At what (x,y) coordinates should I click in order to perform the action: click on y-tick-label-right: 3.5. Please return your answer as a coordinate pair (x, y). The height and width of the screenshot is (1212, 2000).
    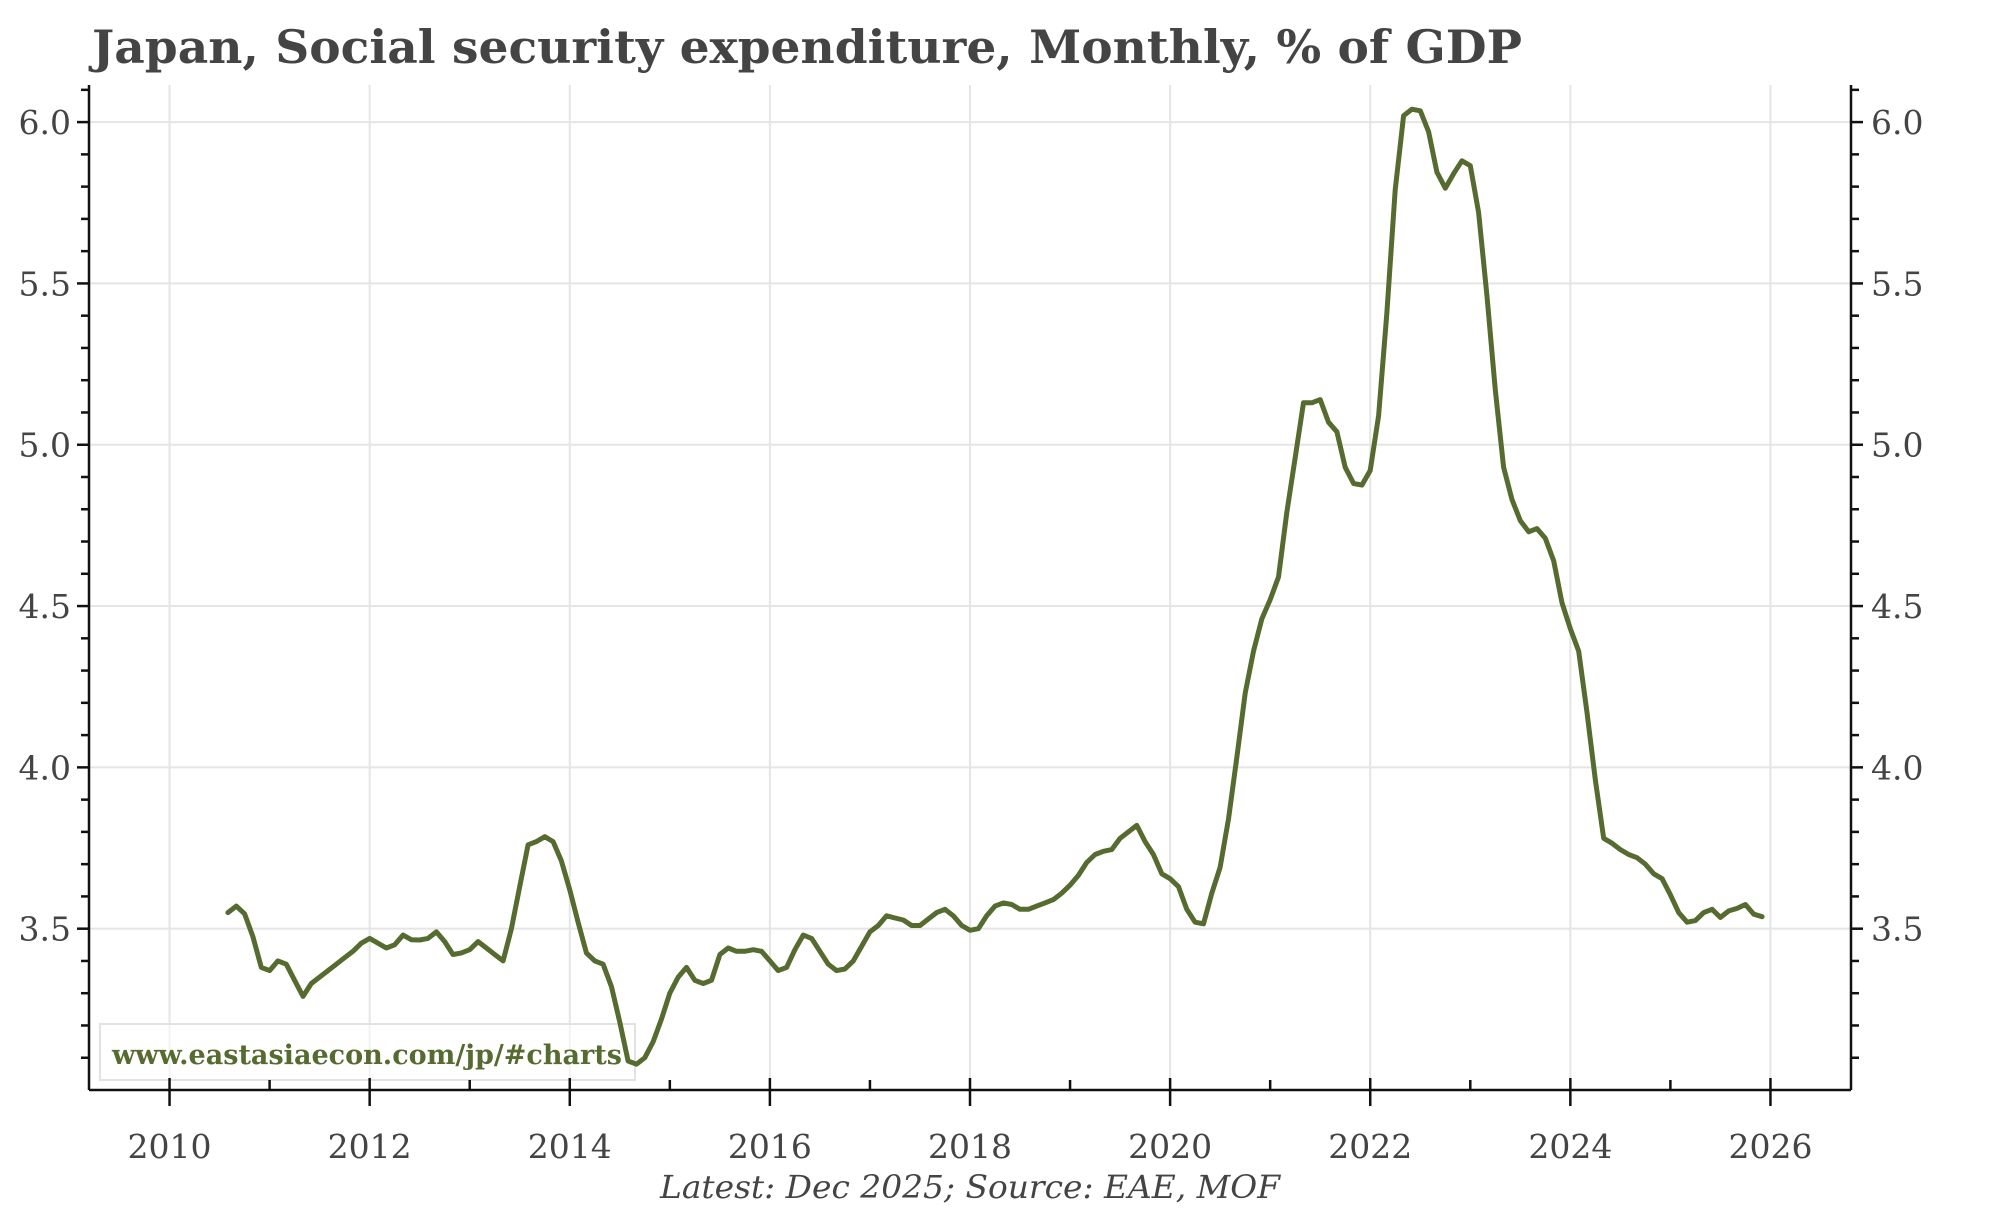
    Looking at the image, I should click on (1897, 929).